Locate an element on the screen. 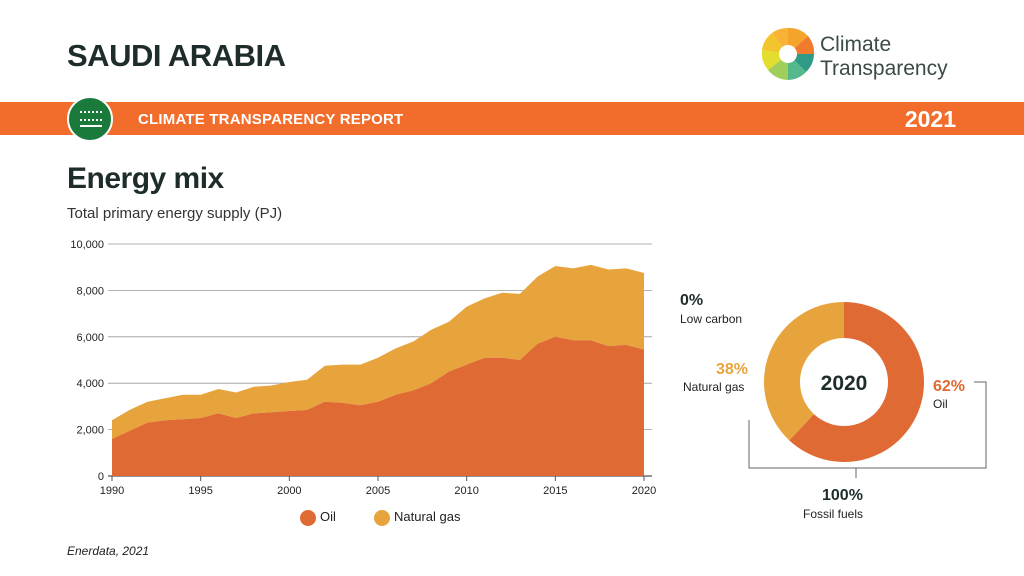 This screenshot has width=1024, height=576. legend-gas: Natural gas is located at coordinates (417, 517).